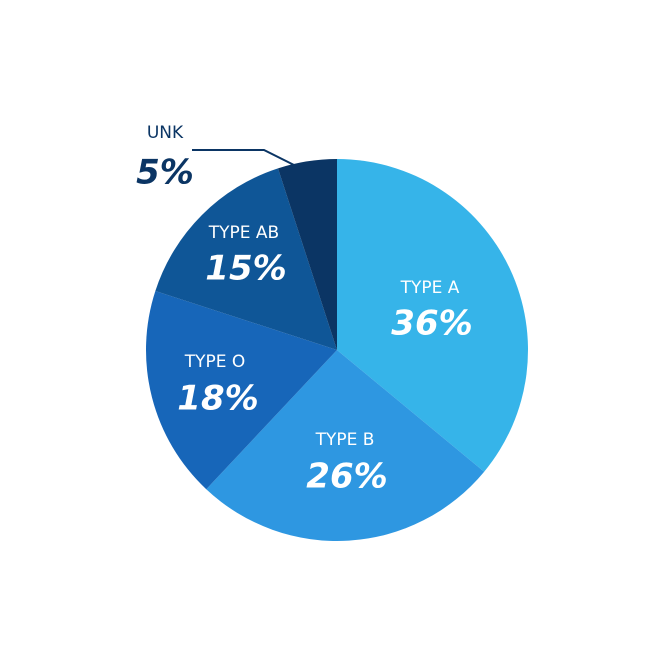  Describe the element at coordinates (345, 440) in the screenshot. I see `slice-label: TYPE B` at that location.